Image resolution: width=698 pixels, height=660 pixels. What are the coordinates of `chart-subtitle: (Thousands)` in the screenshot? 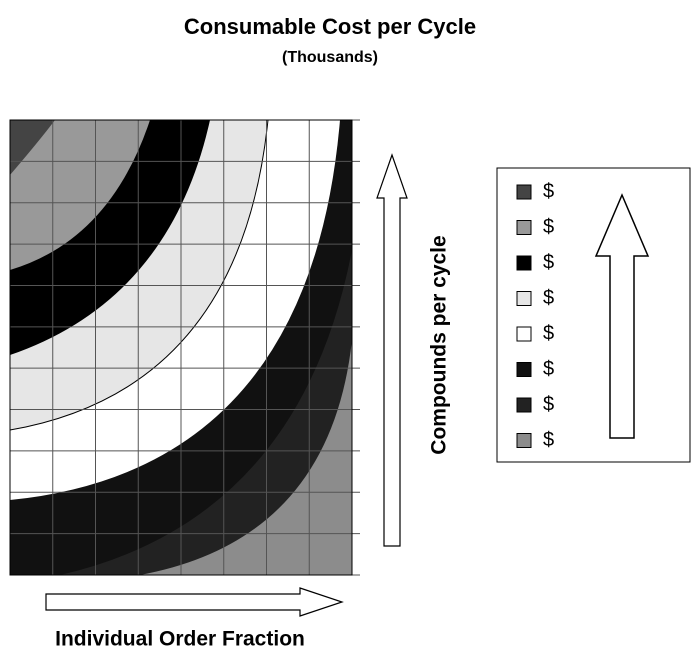 It's located at (330, 57).